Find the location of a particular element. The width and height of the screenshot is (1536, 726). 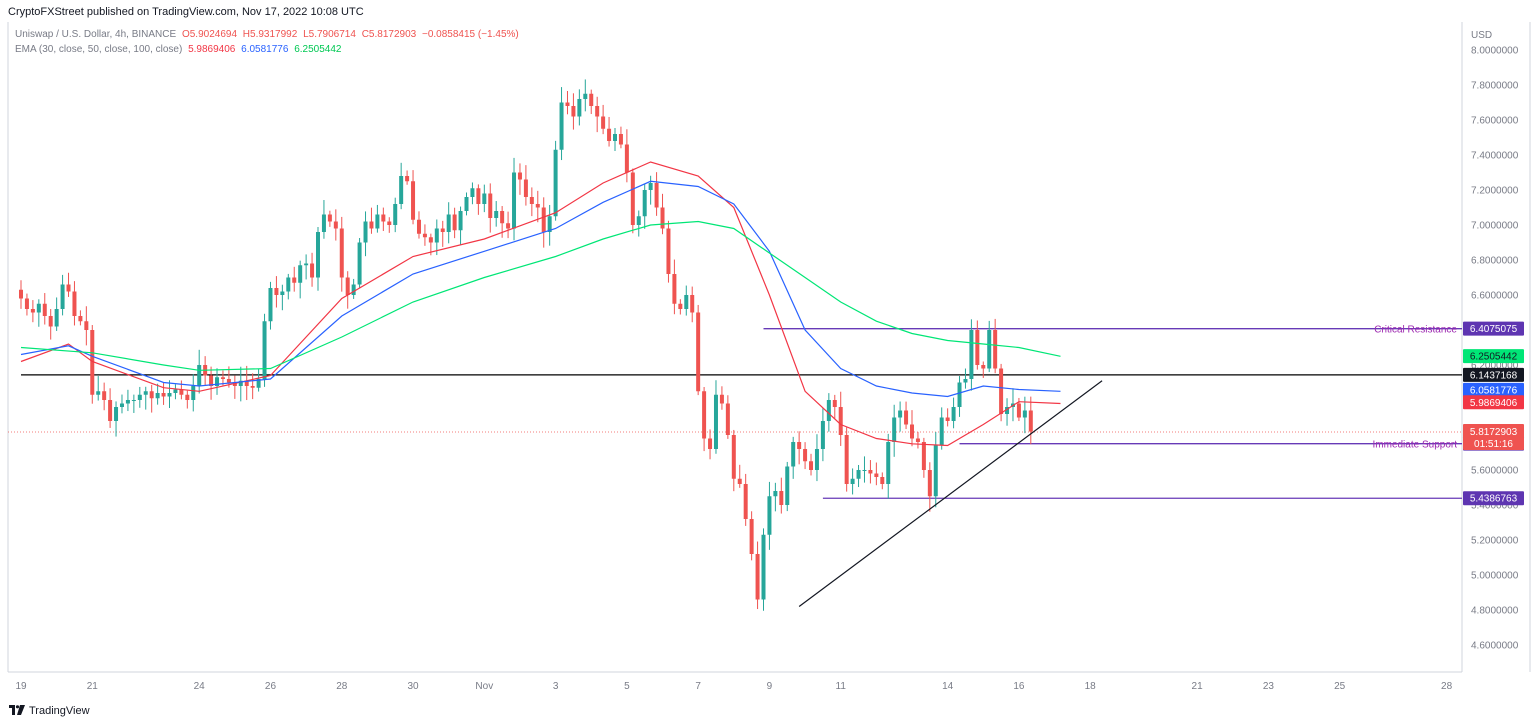

x-tick-label: 14 is located at coordinates (948, 686).